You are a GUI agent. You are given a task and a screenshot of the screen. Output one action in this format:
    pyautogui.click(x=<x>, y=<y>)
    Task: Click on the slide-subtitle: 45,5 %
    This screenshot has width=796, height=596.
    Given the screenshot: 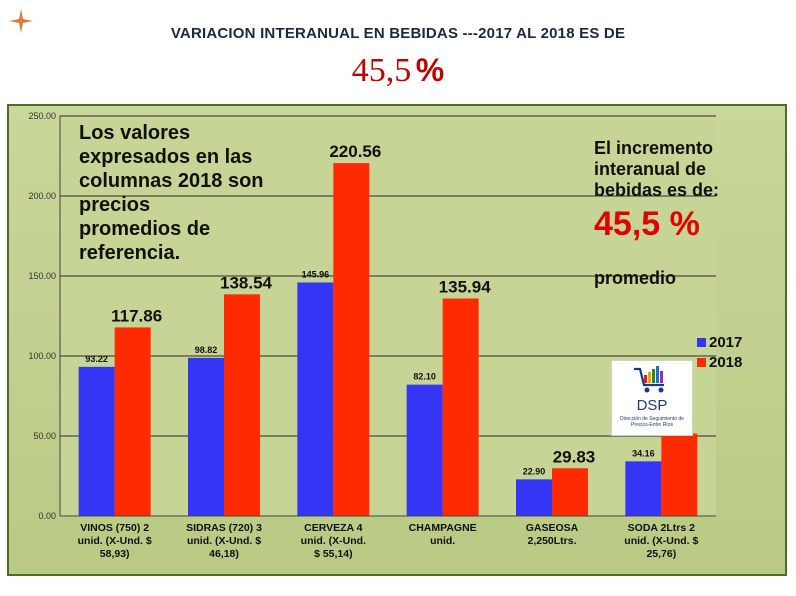 What is the action you would take?
    pyautogui.click(x=398, y=73)
    